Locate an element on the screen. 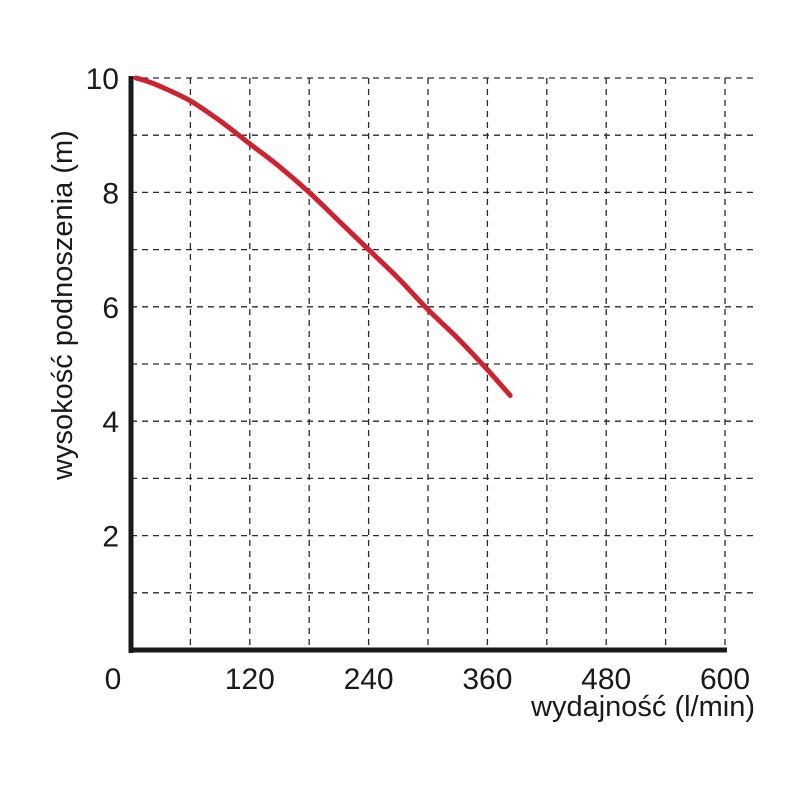  x-tick-label: 480 is located at coordinates (606, 679).